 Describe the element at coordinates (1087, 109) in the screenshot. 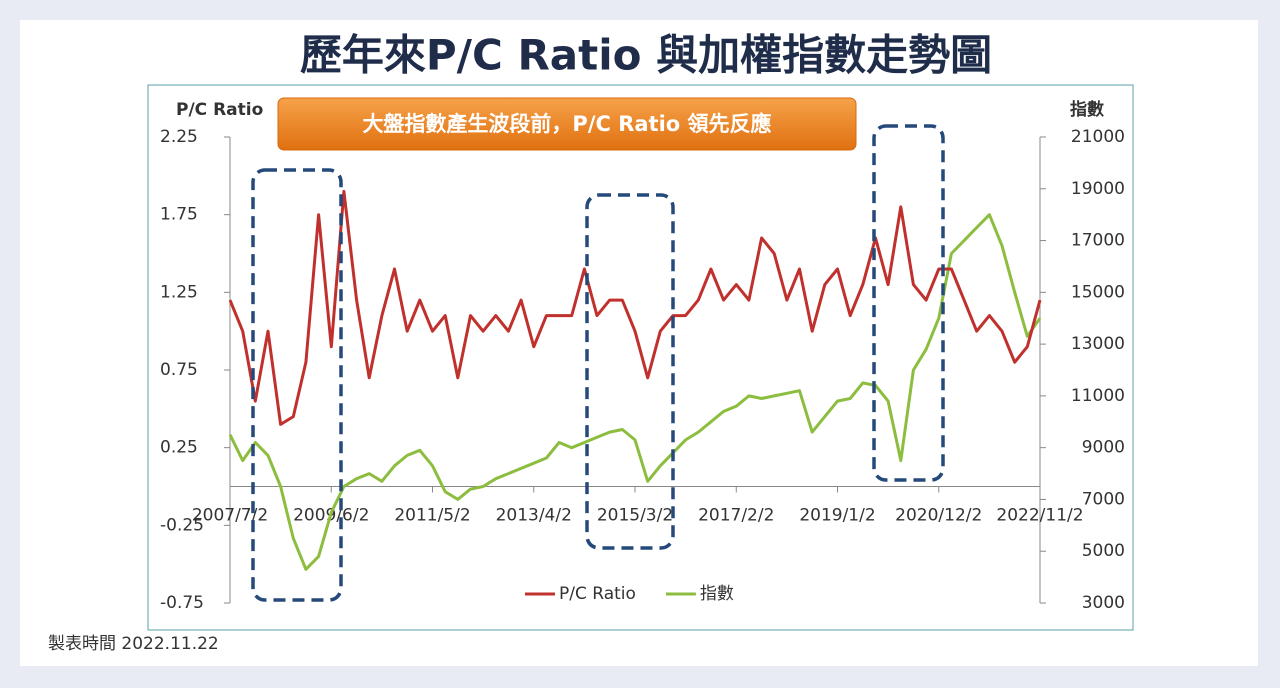

I see `y2-axis-label: 指數` at that location.